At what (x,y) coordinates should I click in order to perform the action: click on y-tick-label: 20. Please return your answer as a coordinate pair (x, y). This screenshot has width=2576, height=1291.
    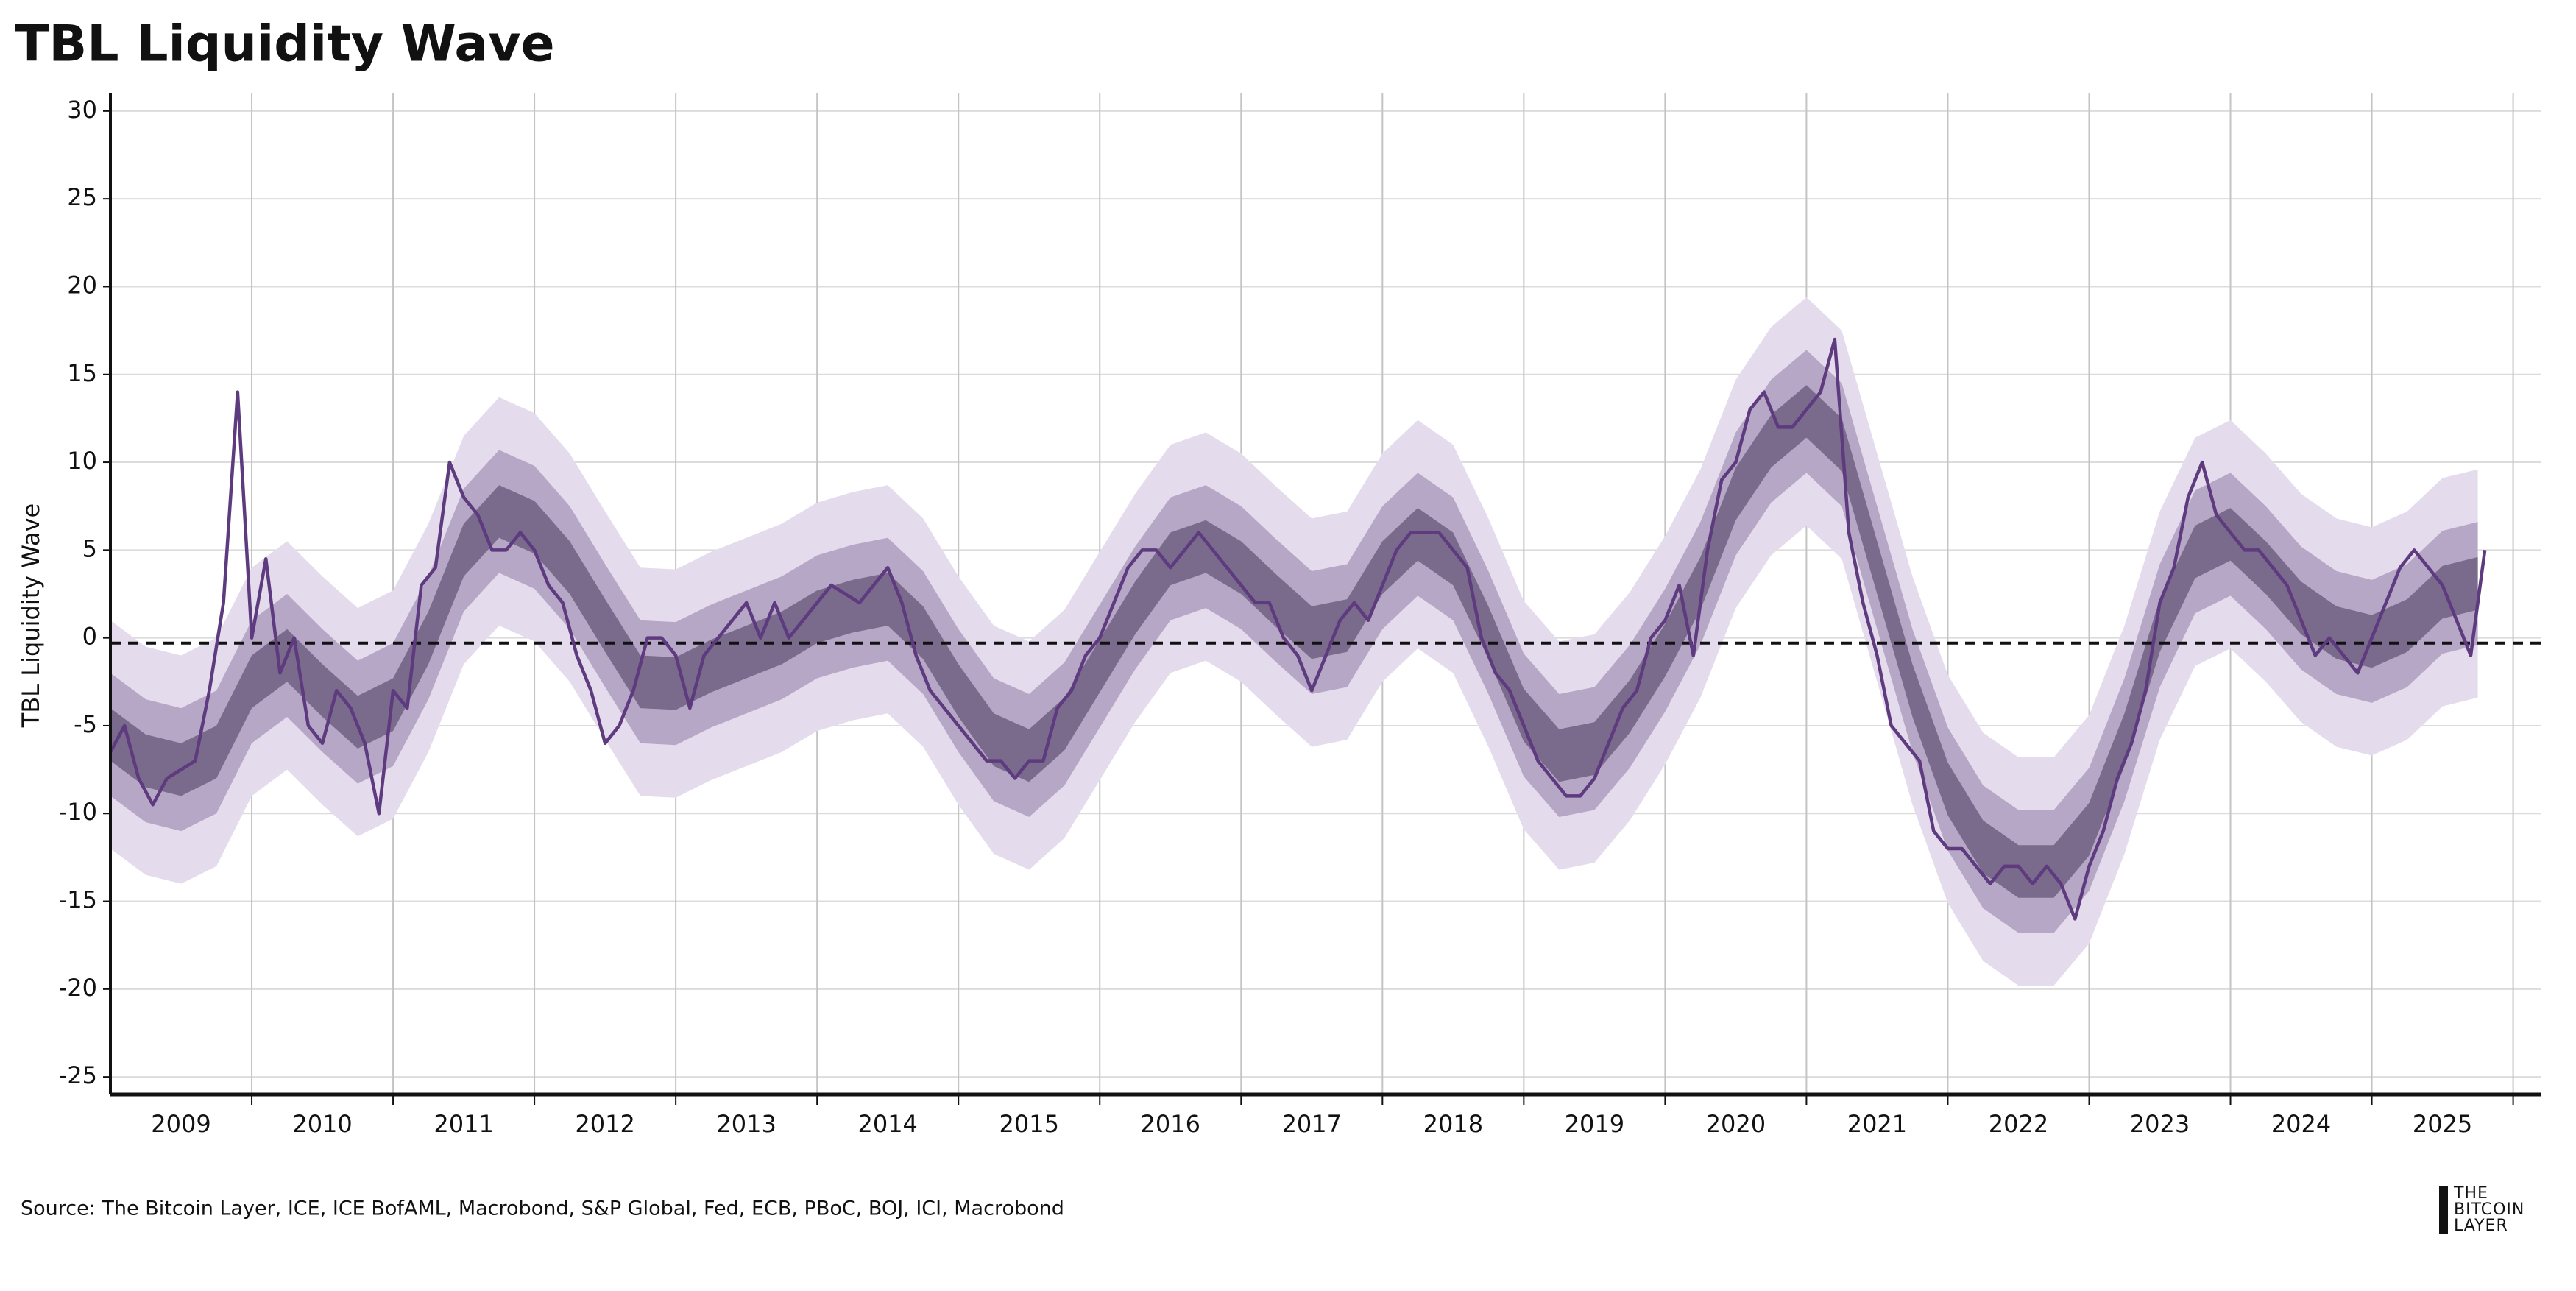
    Looking at the image, I should click on (82, 285).